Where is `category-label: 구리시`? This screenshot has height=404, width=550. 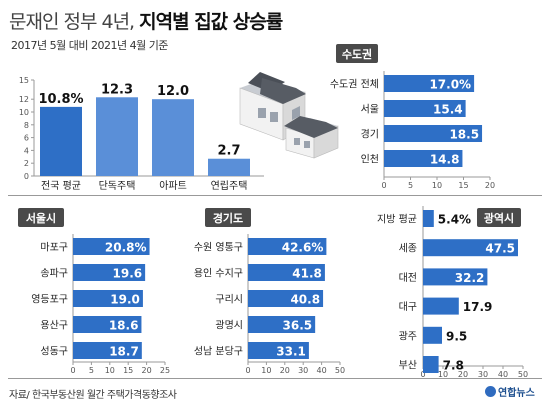
category-label: 구리시 is located at coordinates (229, 300).